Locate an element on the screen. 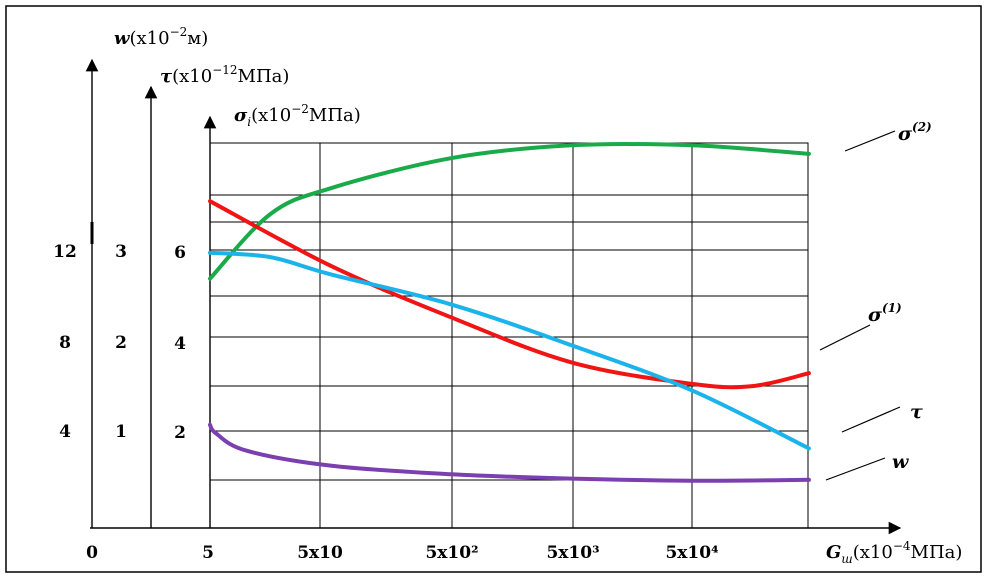 This screenshot has height=583, width=987. y-tick-label-tau: 2 is located at coordinates (121, 343).